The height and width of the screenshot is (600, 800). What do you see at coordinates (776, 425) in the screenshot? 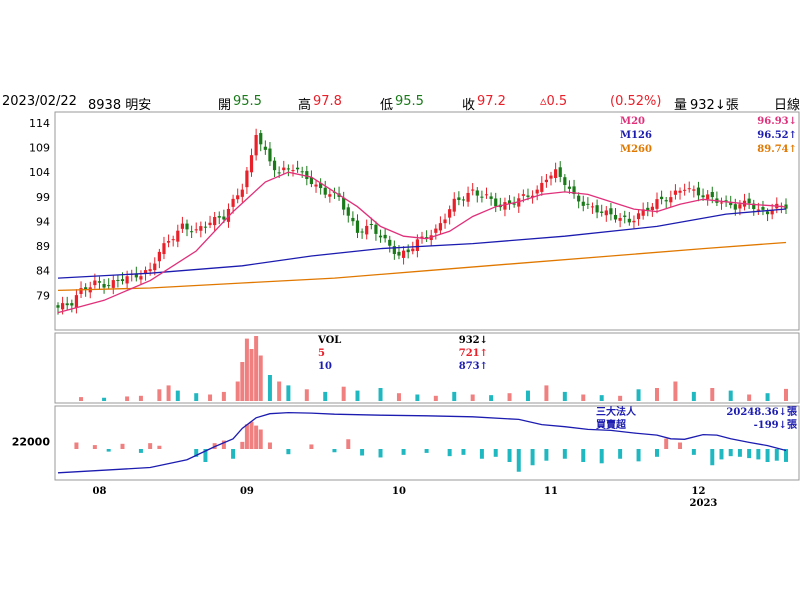
I see `inst-legend-value: -199↓張` at bounding box center [776, 425].